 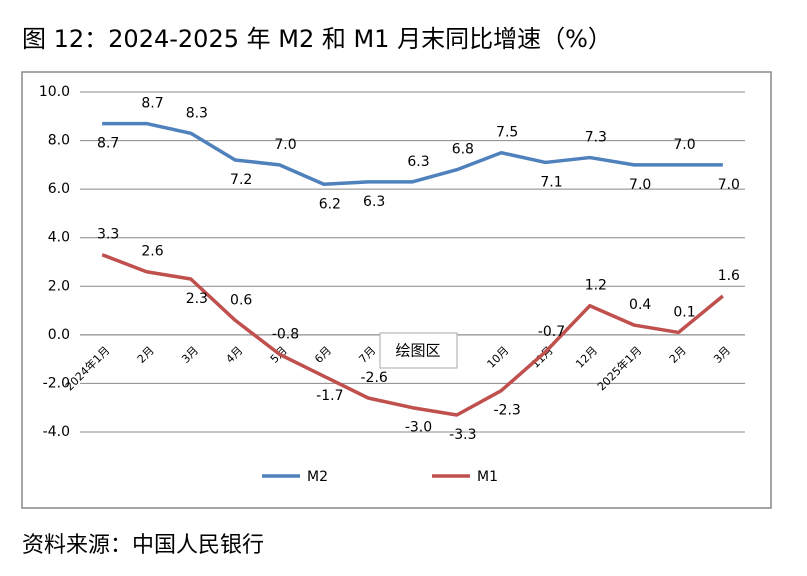 I want to click on data-label: 8.3, so click(x=197, y=113).